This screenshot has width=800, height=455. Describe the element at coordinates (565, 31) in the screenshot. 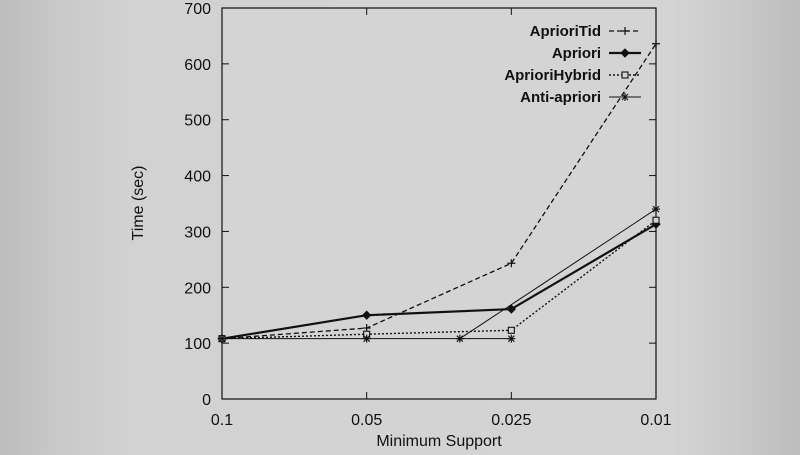

I see `legend-label-aprioritid: AprioriTid` at that location.